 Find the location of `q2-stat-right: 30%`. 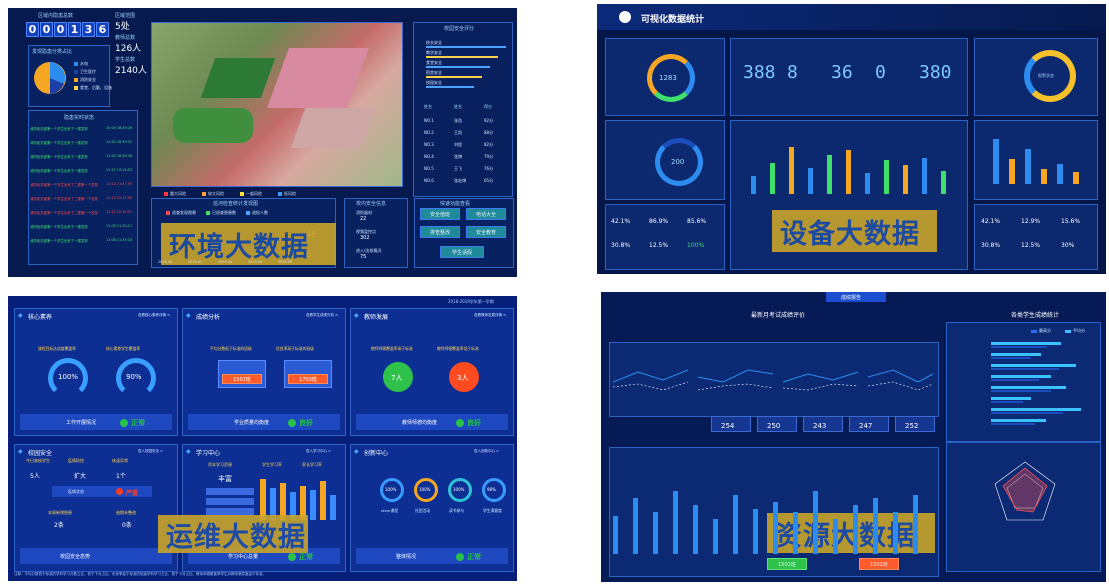

q2-stat-right: 30% is located at coordinates (1068, 245).